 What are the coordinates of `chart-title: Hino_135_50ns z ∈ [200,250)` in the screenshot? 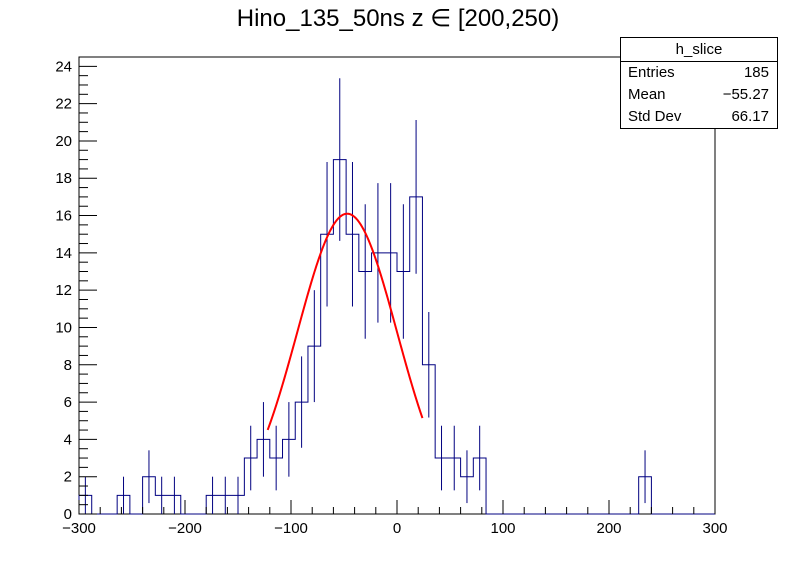 It's located at (398, 18).